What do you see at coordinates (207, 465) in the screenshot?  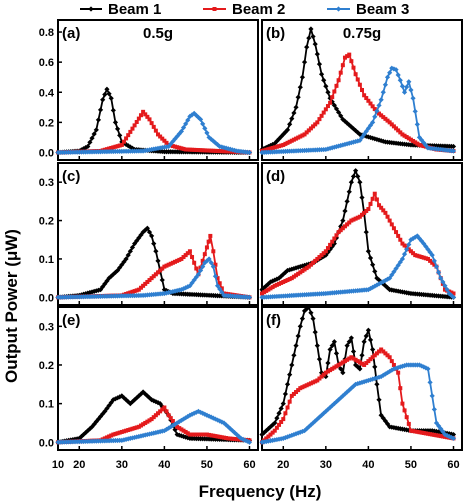 I see `x-tick-label: 50` at bounding box center [207, 465].